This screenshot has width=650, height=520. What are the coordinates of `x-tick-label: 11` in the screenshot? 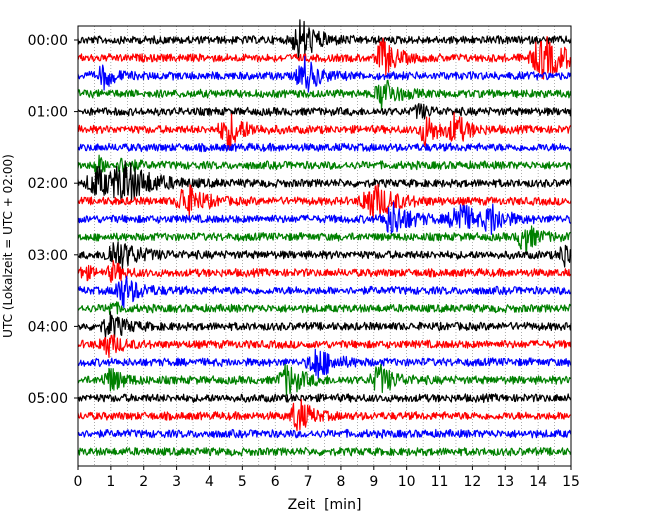 It's located at (440, 482).